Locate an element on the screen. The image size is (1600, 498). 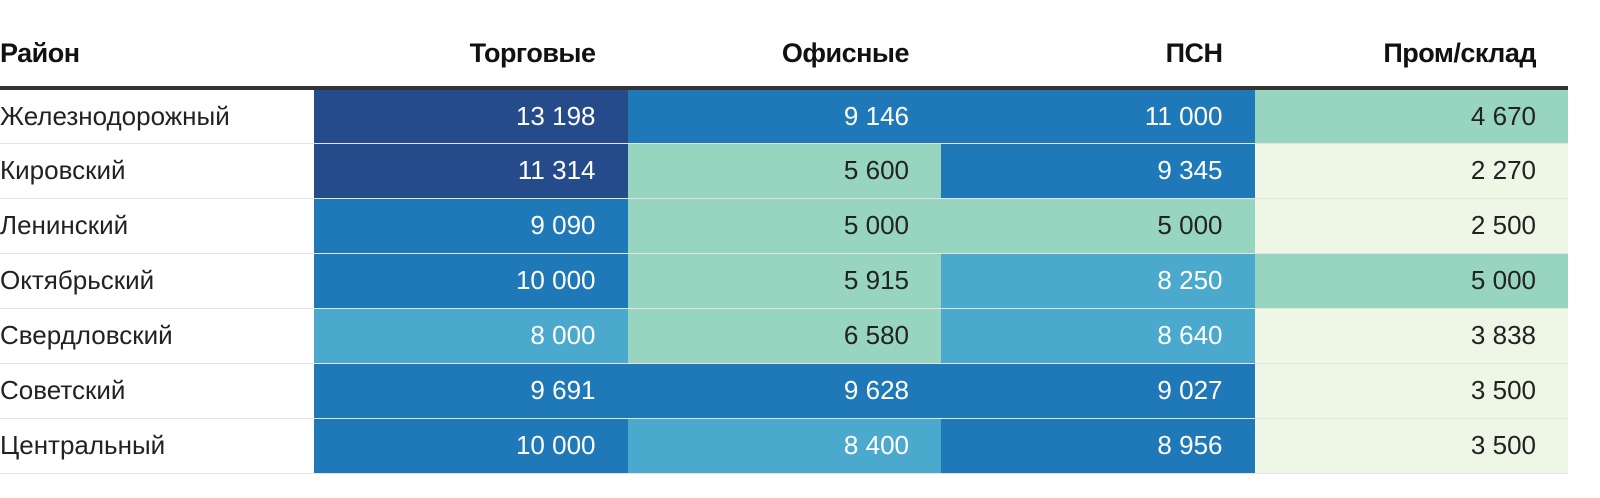
heatmap-cell: 9 345 is located at coordinates (1098, 170).